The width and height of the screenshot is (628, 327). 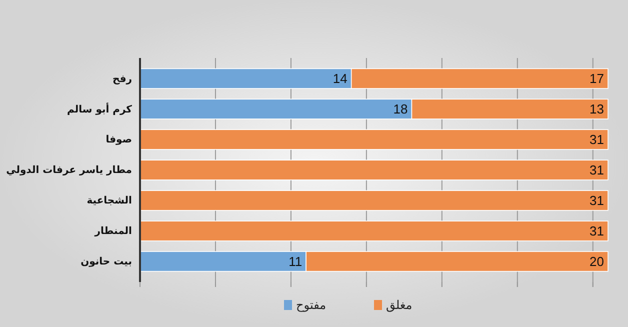 I want to click on data-label: 14, so click(x=340, y=78).